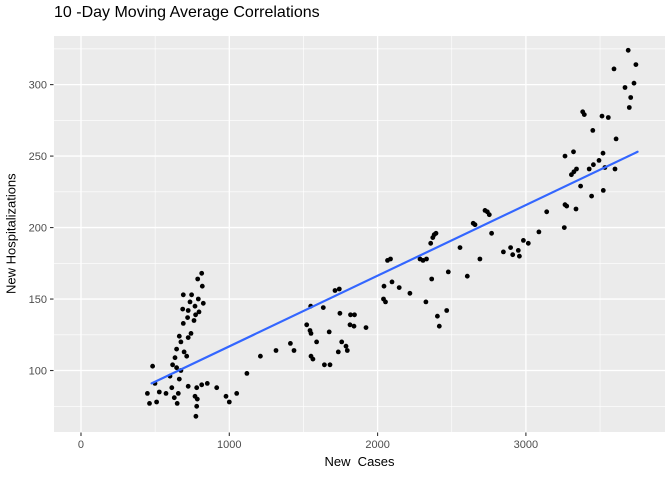 Image resolution: width=672 pixels, height=480 pixels. What do you see at coordinates (38, 86) in the screenshot?
I see `y-tick-label: 300` at bounding box center [38, 86].